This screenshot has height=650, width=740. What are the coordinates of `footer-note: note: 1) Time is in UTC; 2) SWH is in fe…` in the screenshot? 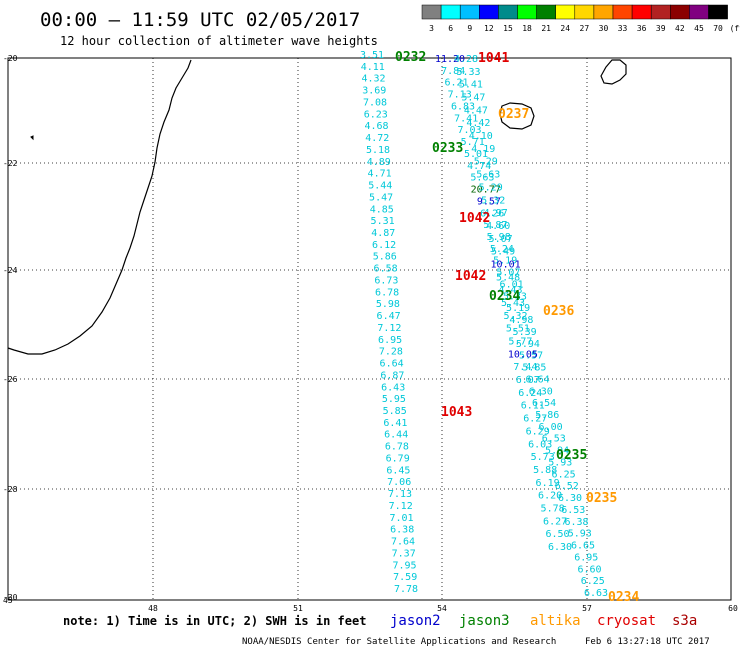 It's located at (214, 621).